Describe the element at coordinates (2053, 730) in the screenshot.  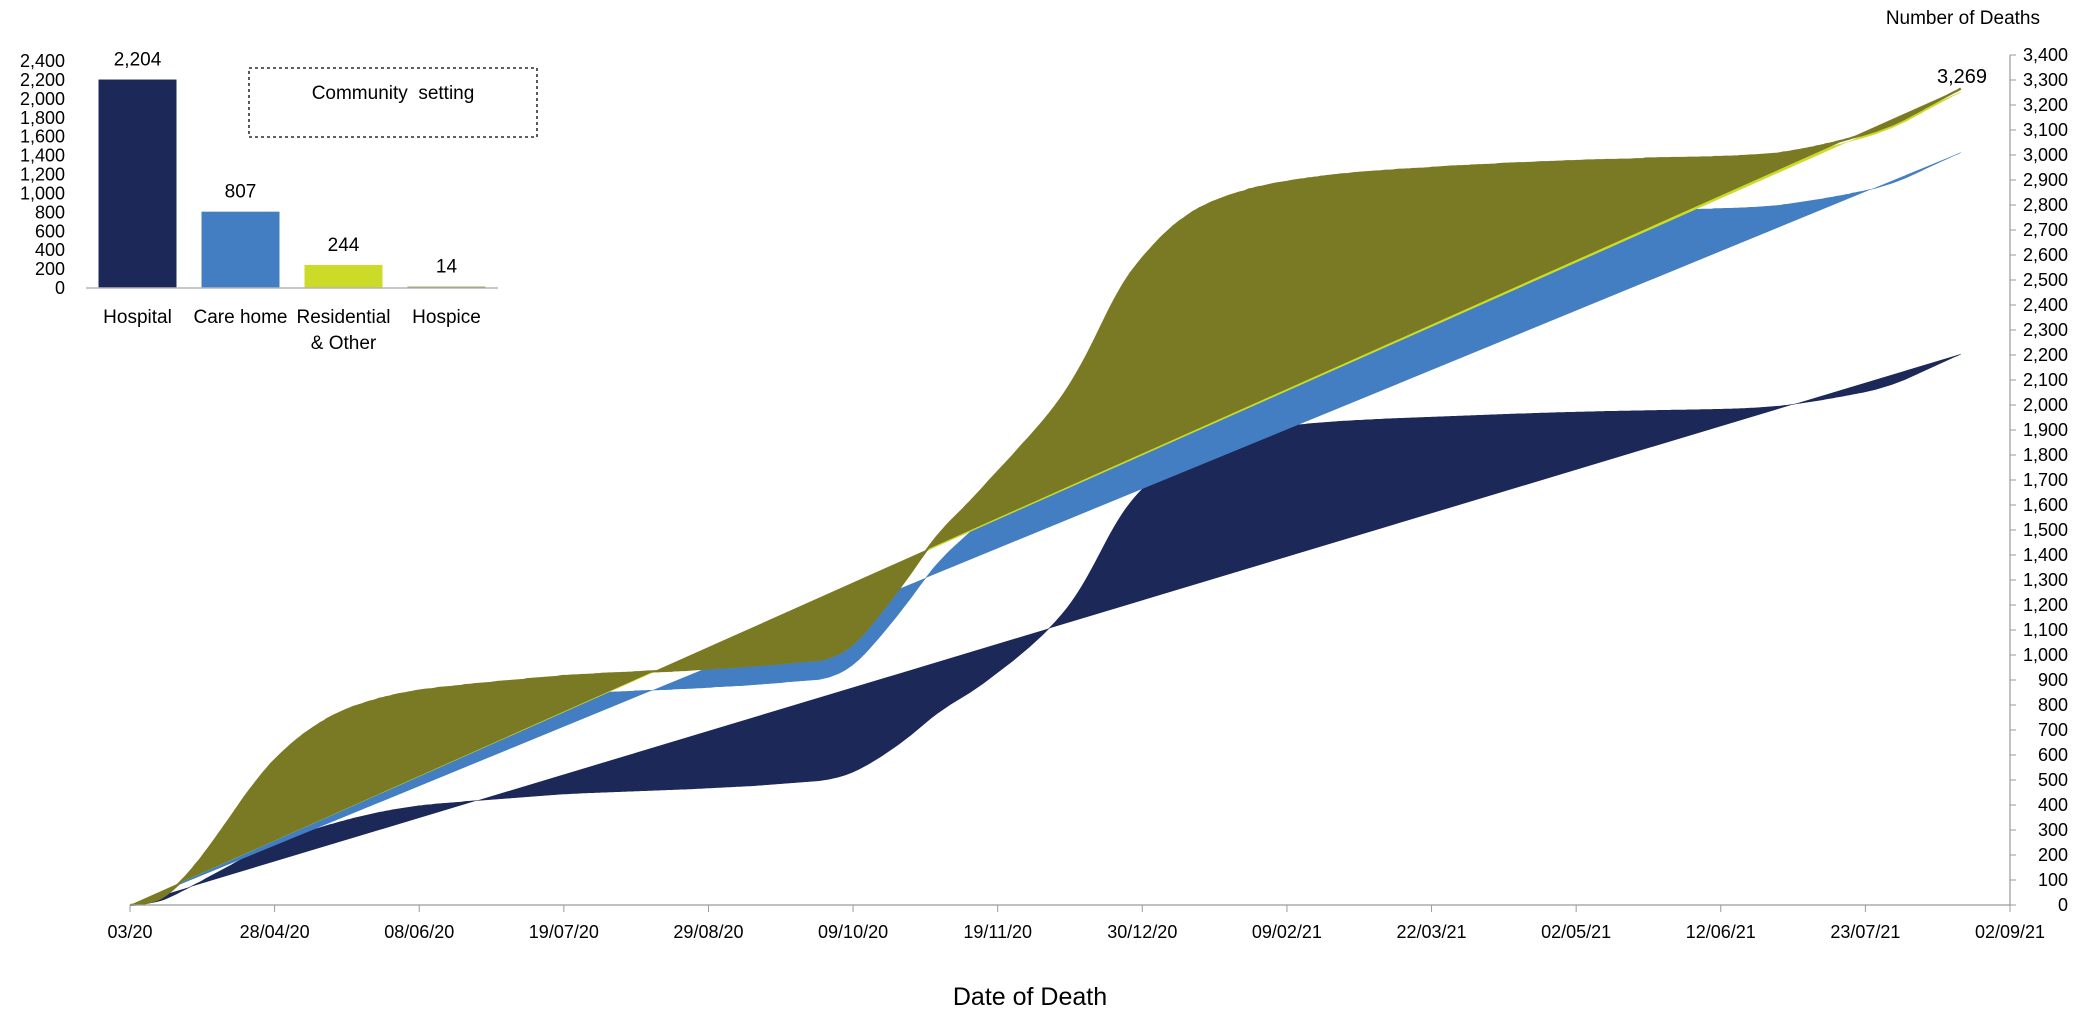
I see `y-tick-label: 700` at that location.